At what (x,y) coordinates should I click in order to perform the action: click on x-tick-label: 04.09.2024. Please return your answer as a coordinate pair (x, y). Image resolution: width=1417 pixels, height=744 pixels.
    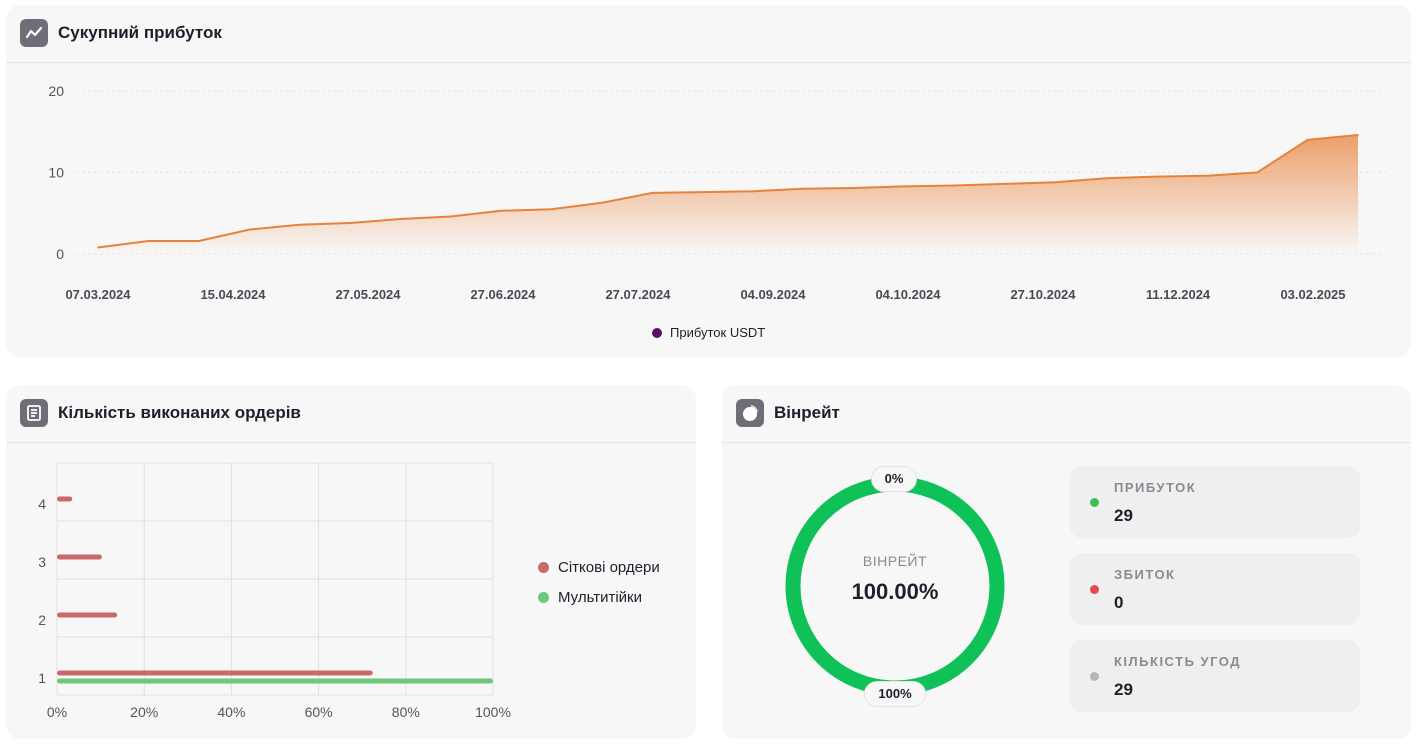
    Looking at the image, I should click on (773, 294).